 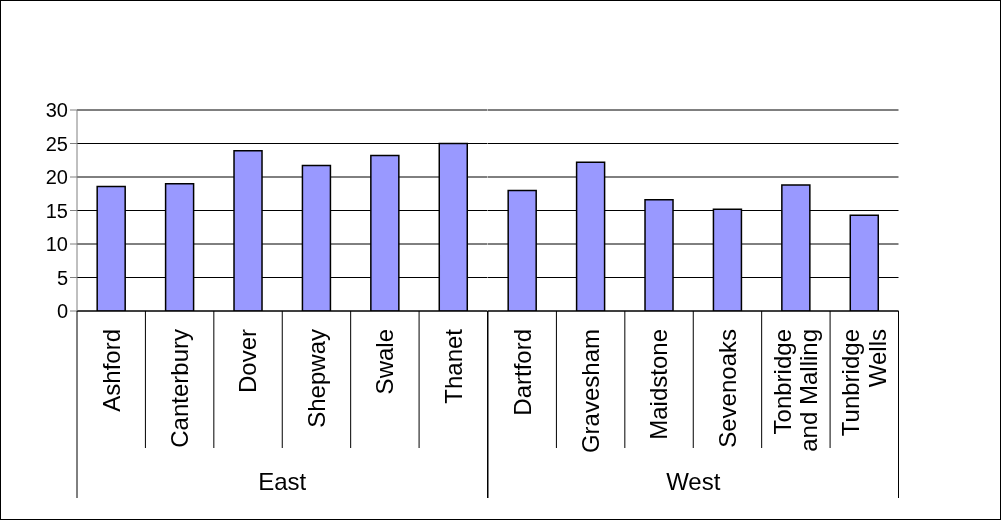 I want to click on x-tick-label: Dartford, so click(x=522, y=372).